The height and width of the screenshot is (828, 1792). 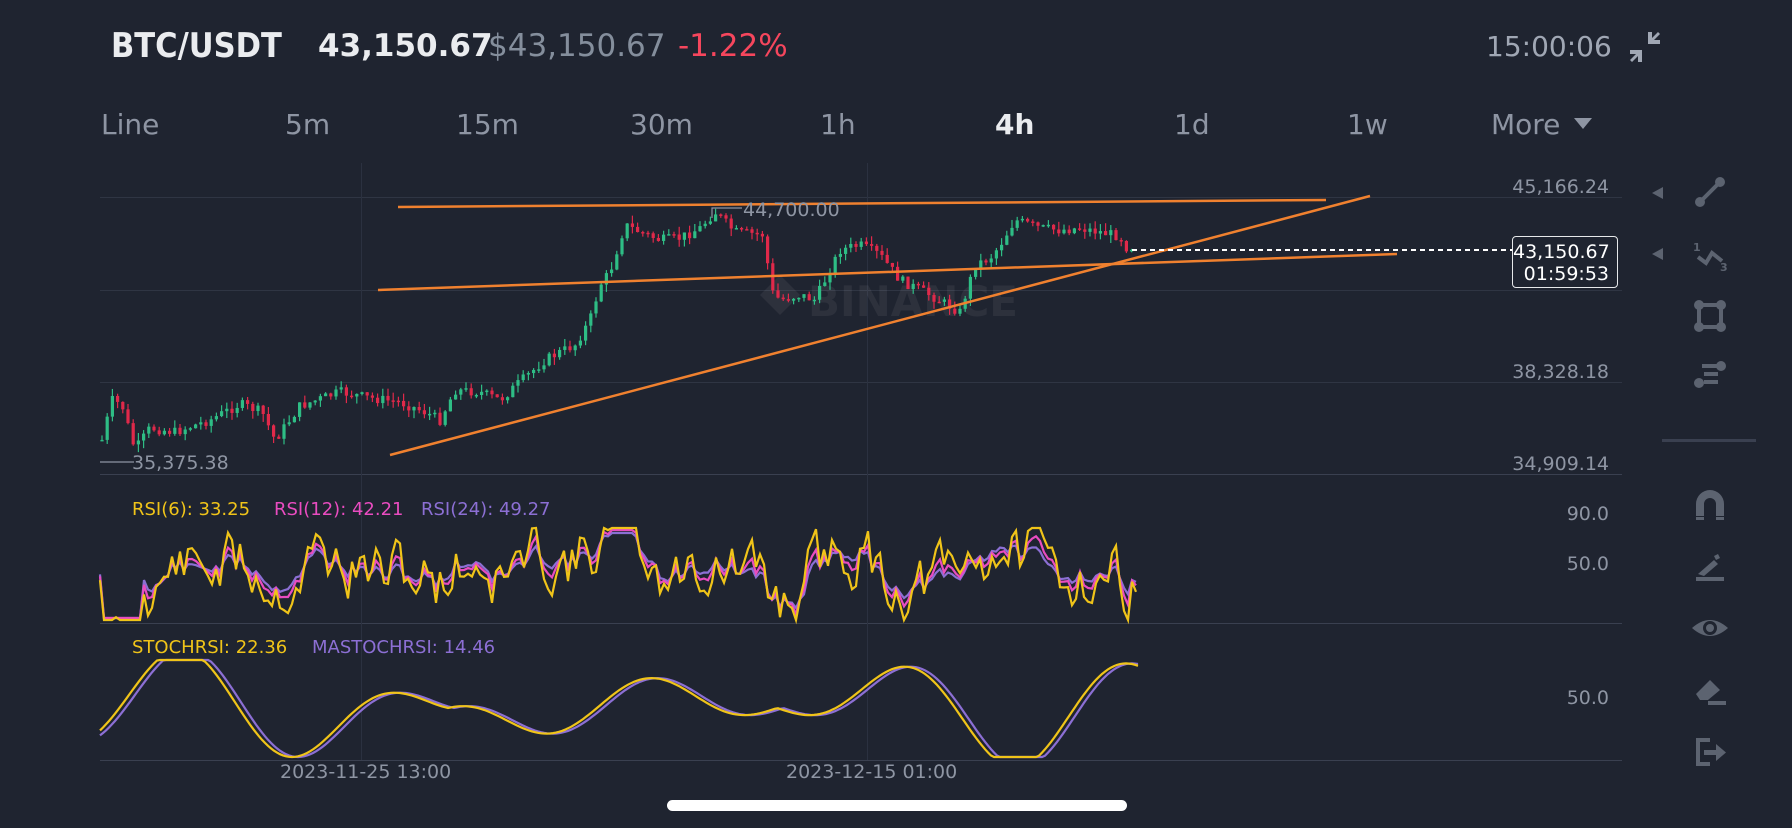 I want to click on eye-icon, so click(x=1710, y=628).